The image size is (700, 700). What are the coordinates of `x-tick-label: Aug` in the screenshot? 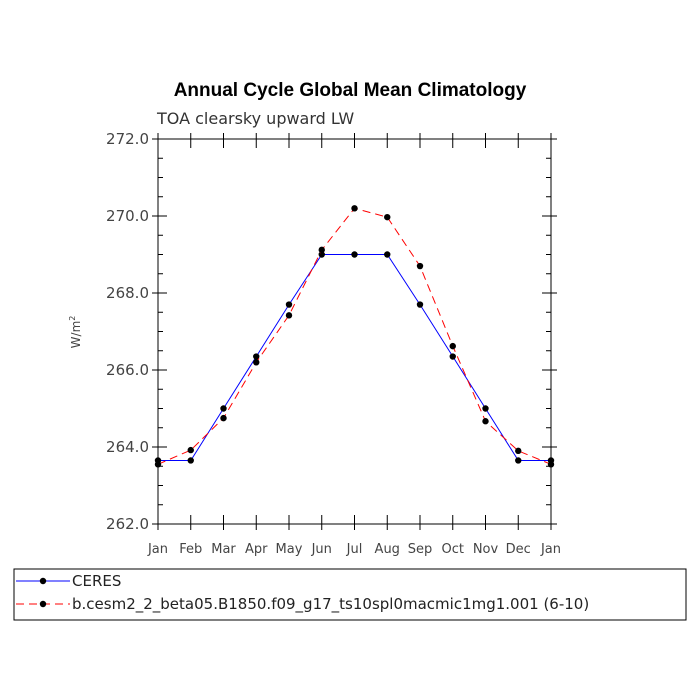 It's located at (387, 549).